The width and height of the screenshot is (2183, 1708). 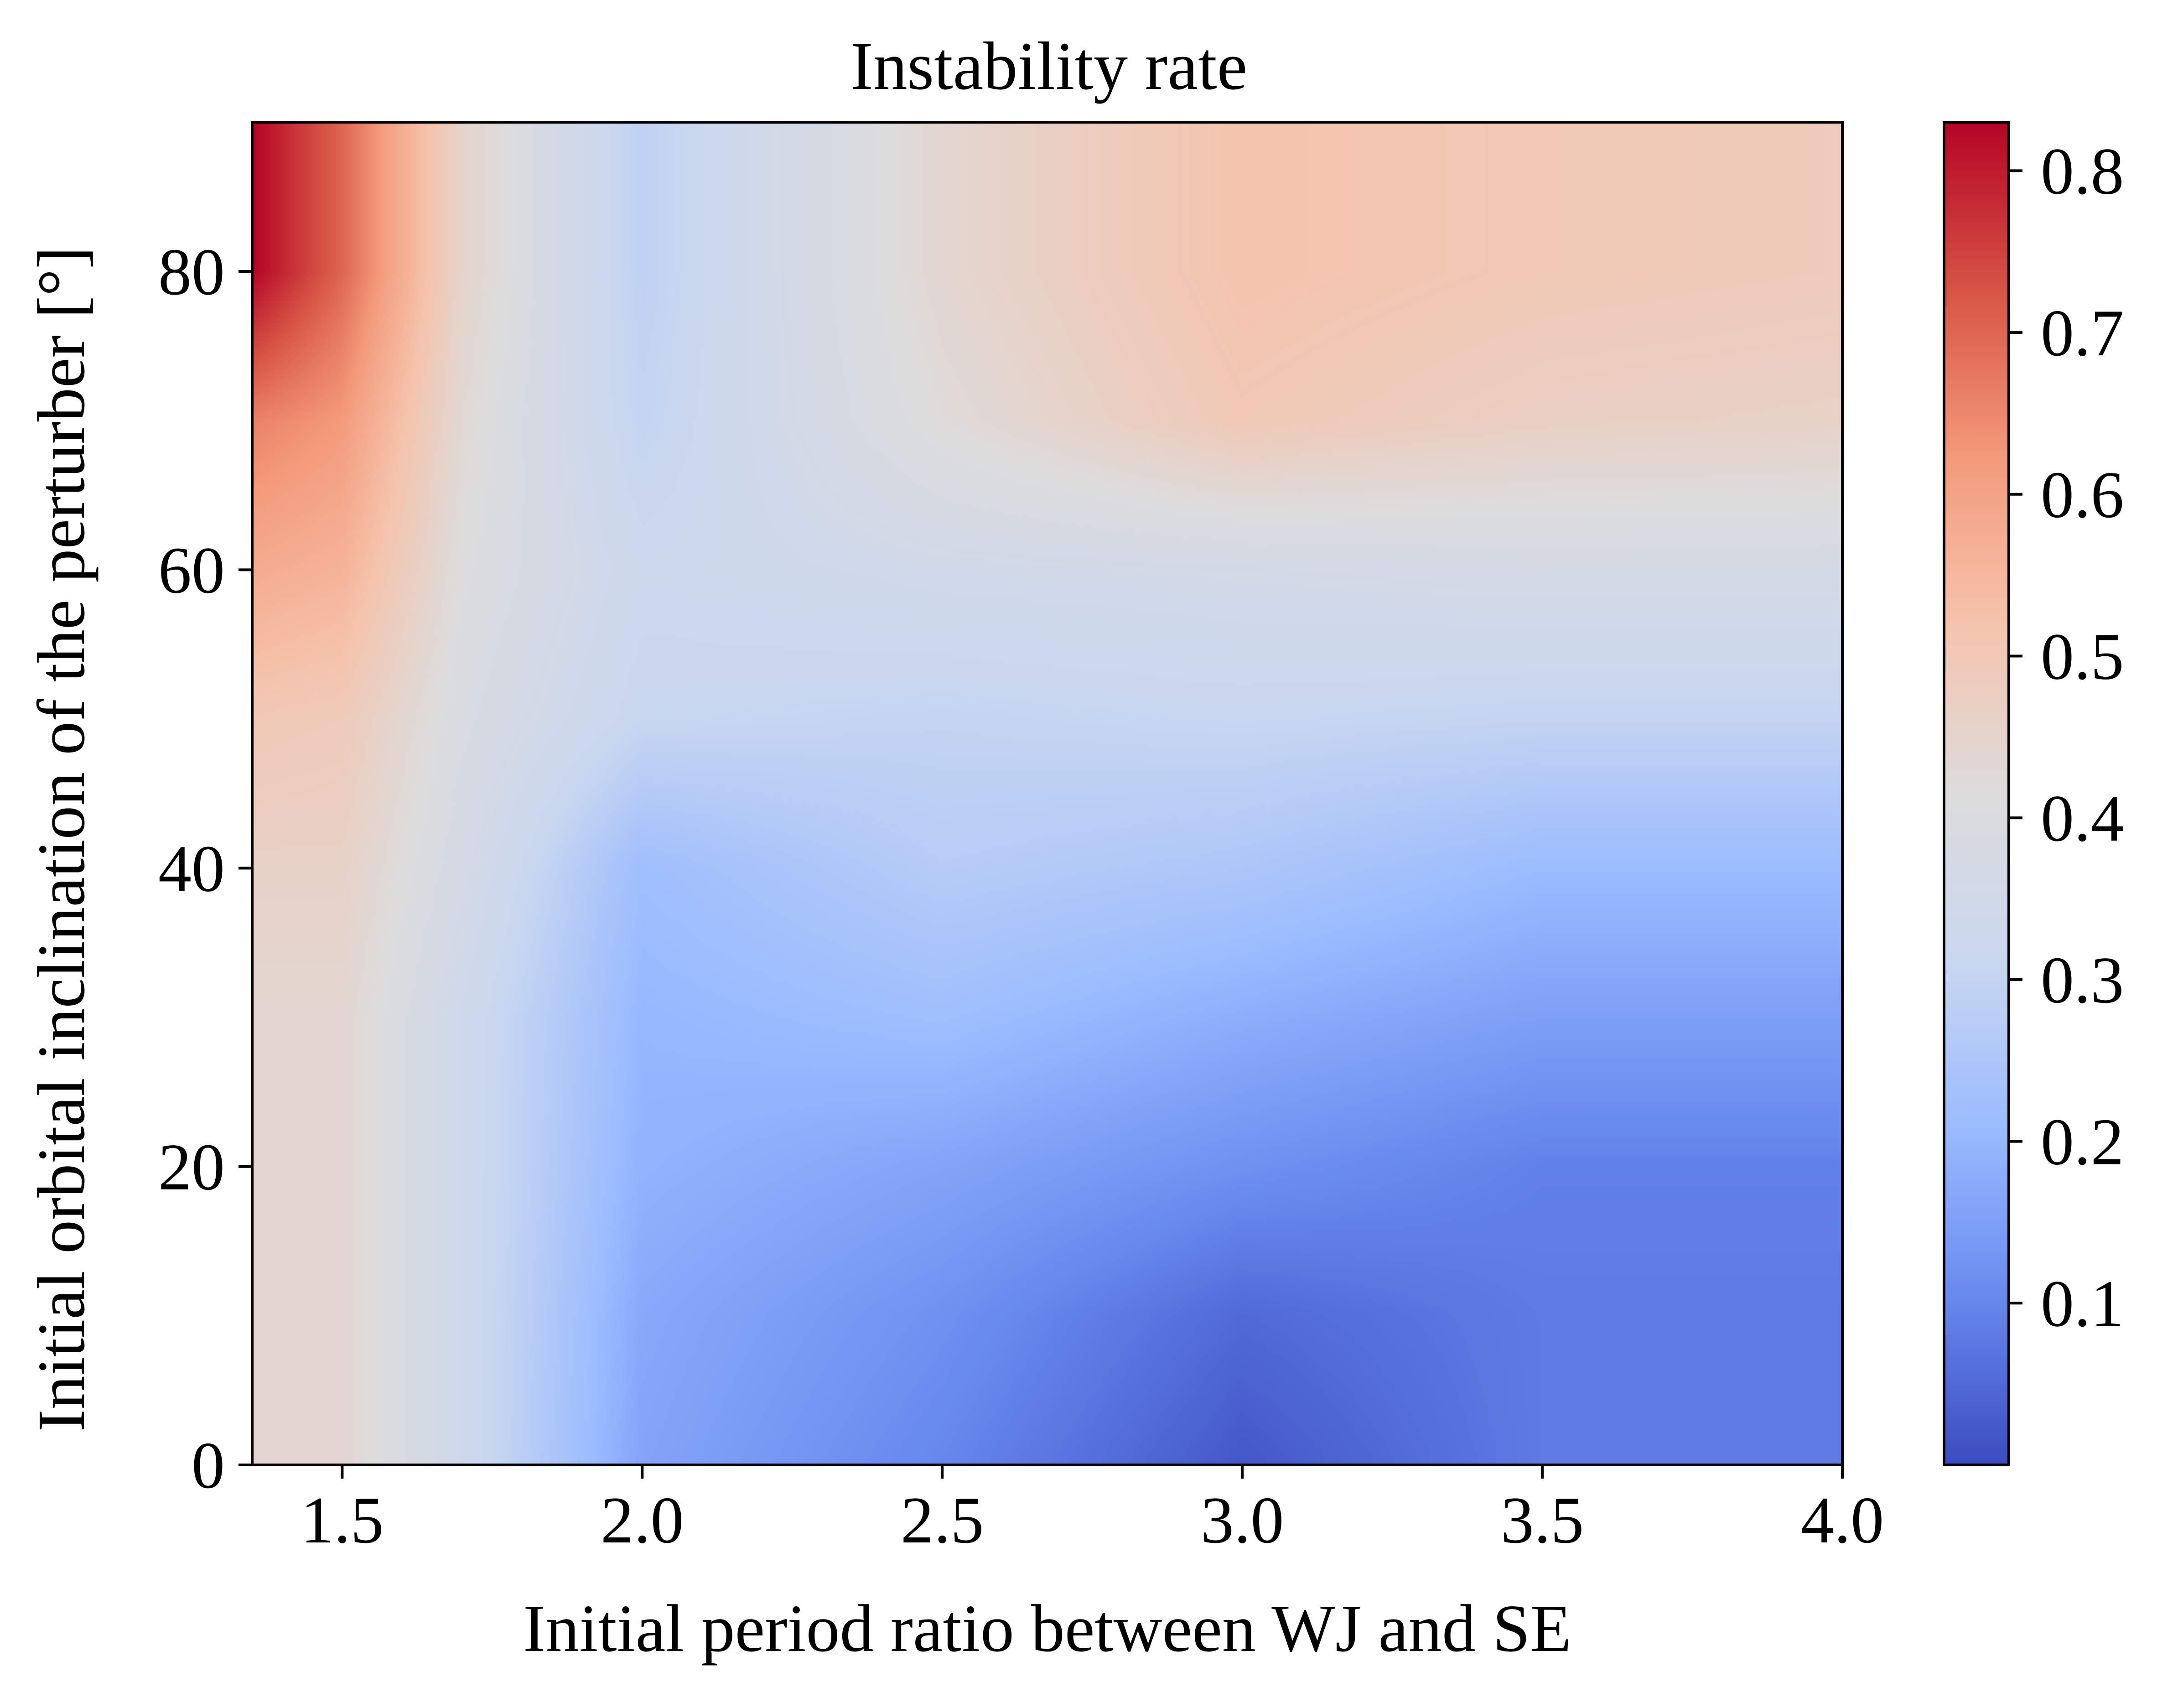 What do you see at coordinates (942, 1520) in the screenshot?
I see `x-tick-label: 2.5` at bounding box center [942, 1520].